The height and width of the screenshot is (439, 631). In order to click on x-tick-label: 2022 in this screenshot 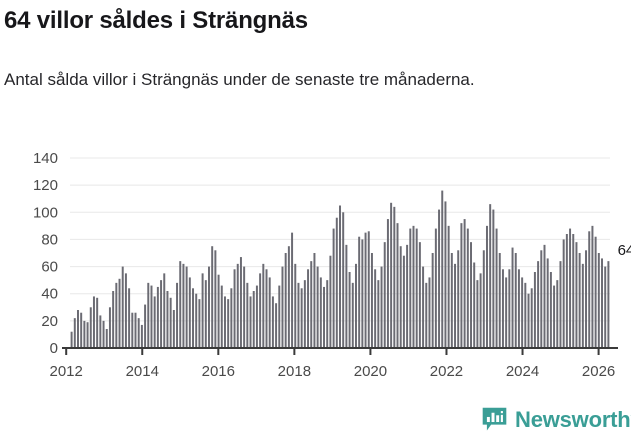, I will do `click(446, 371)`.